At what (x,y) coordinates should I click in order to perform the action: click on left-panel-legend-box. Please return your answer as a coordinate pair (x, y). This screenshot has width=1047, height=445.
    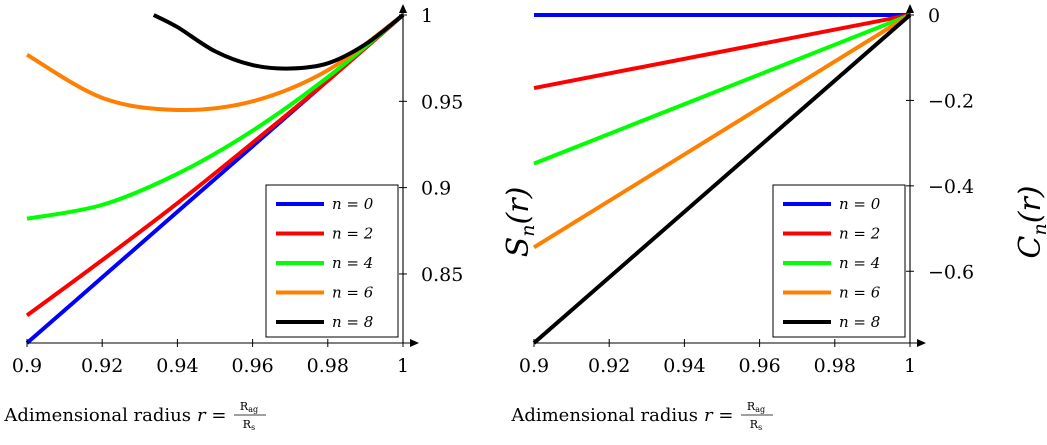
    Looking at the image, I should click on (332, 261).